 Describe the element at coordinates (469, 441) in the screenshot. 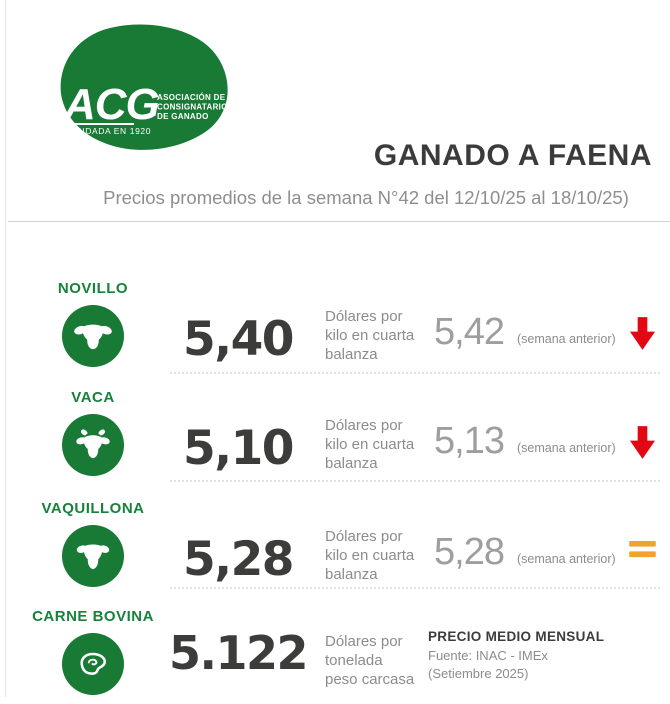

I see `previous-price: 5,13` at that location.